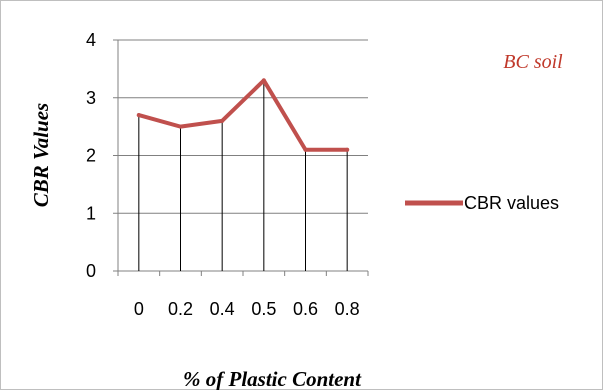  What do you see at coordinates (272, 378) in the screenshot?
I see `x-axis-title: % of Plastic Content` at bounding box center [272, 378].